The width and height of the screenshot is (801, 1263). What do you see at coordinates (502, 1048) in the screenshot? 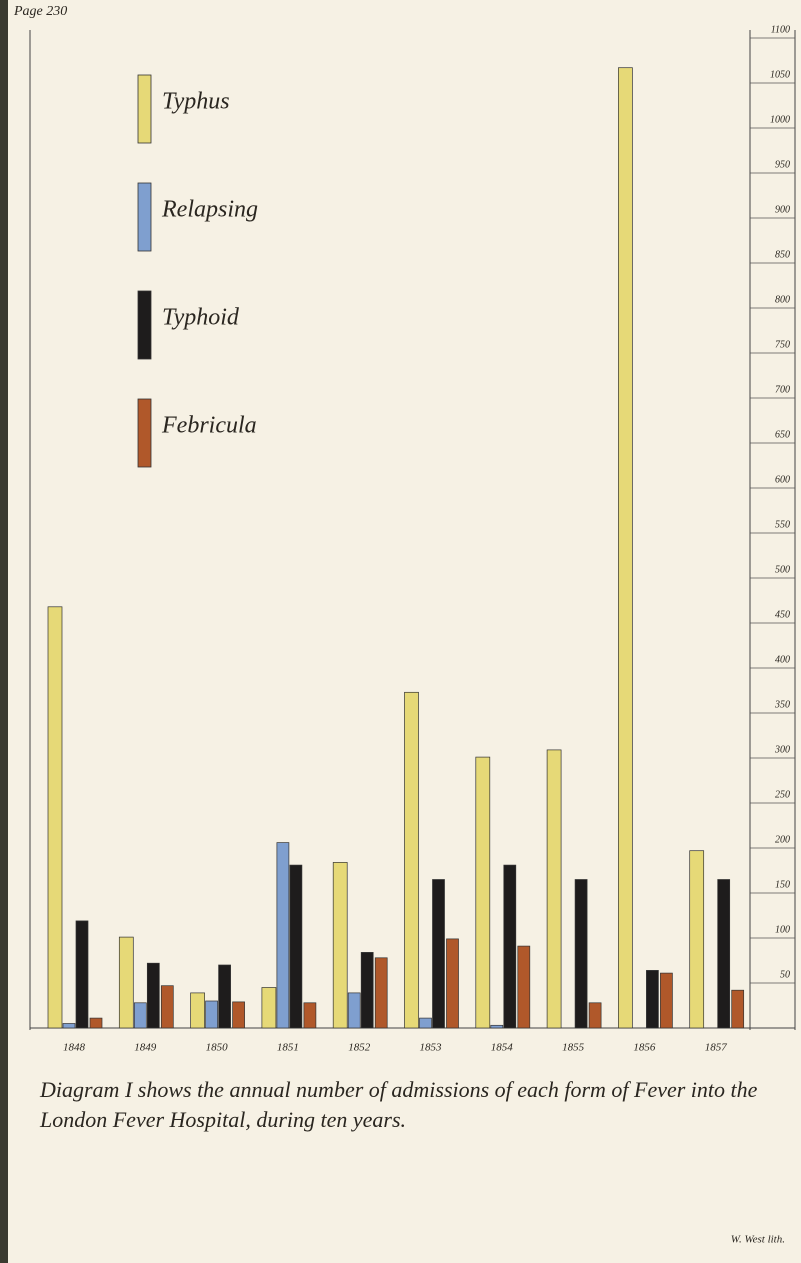
I see `x-tick-label: 1854` at bounding box center [502, 1048].